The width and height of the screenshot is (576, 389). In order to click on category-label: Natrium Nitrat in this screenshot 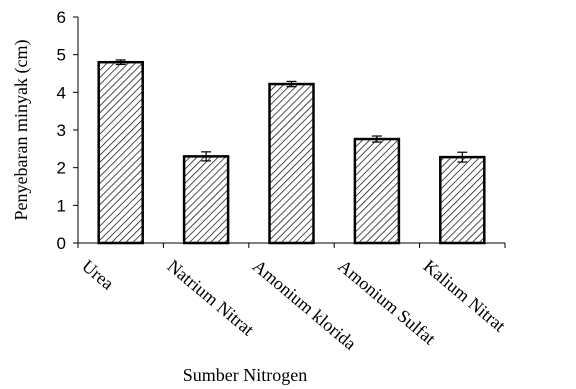, I will do `click(211, 298)`.